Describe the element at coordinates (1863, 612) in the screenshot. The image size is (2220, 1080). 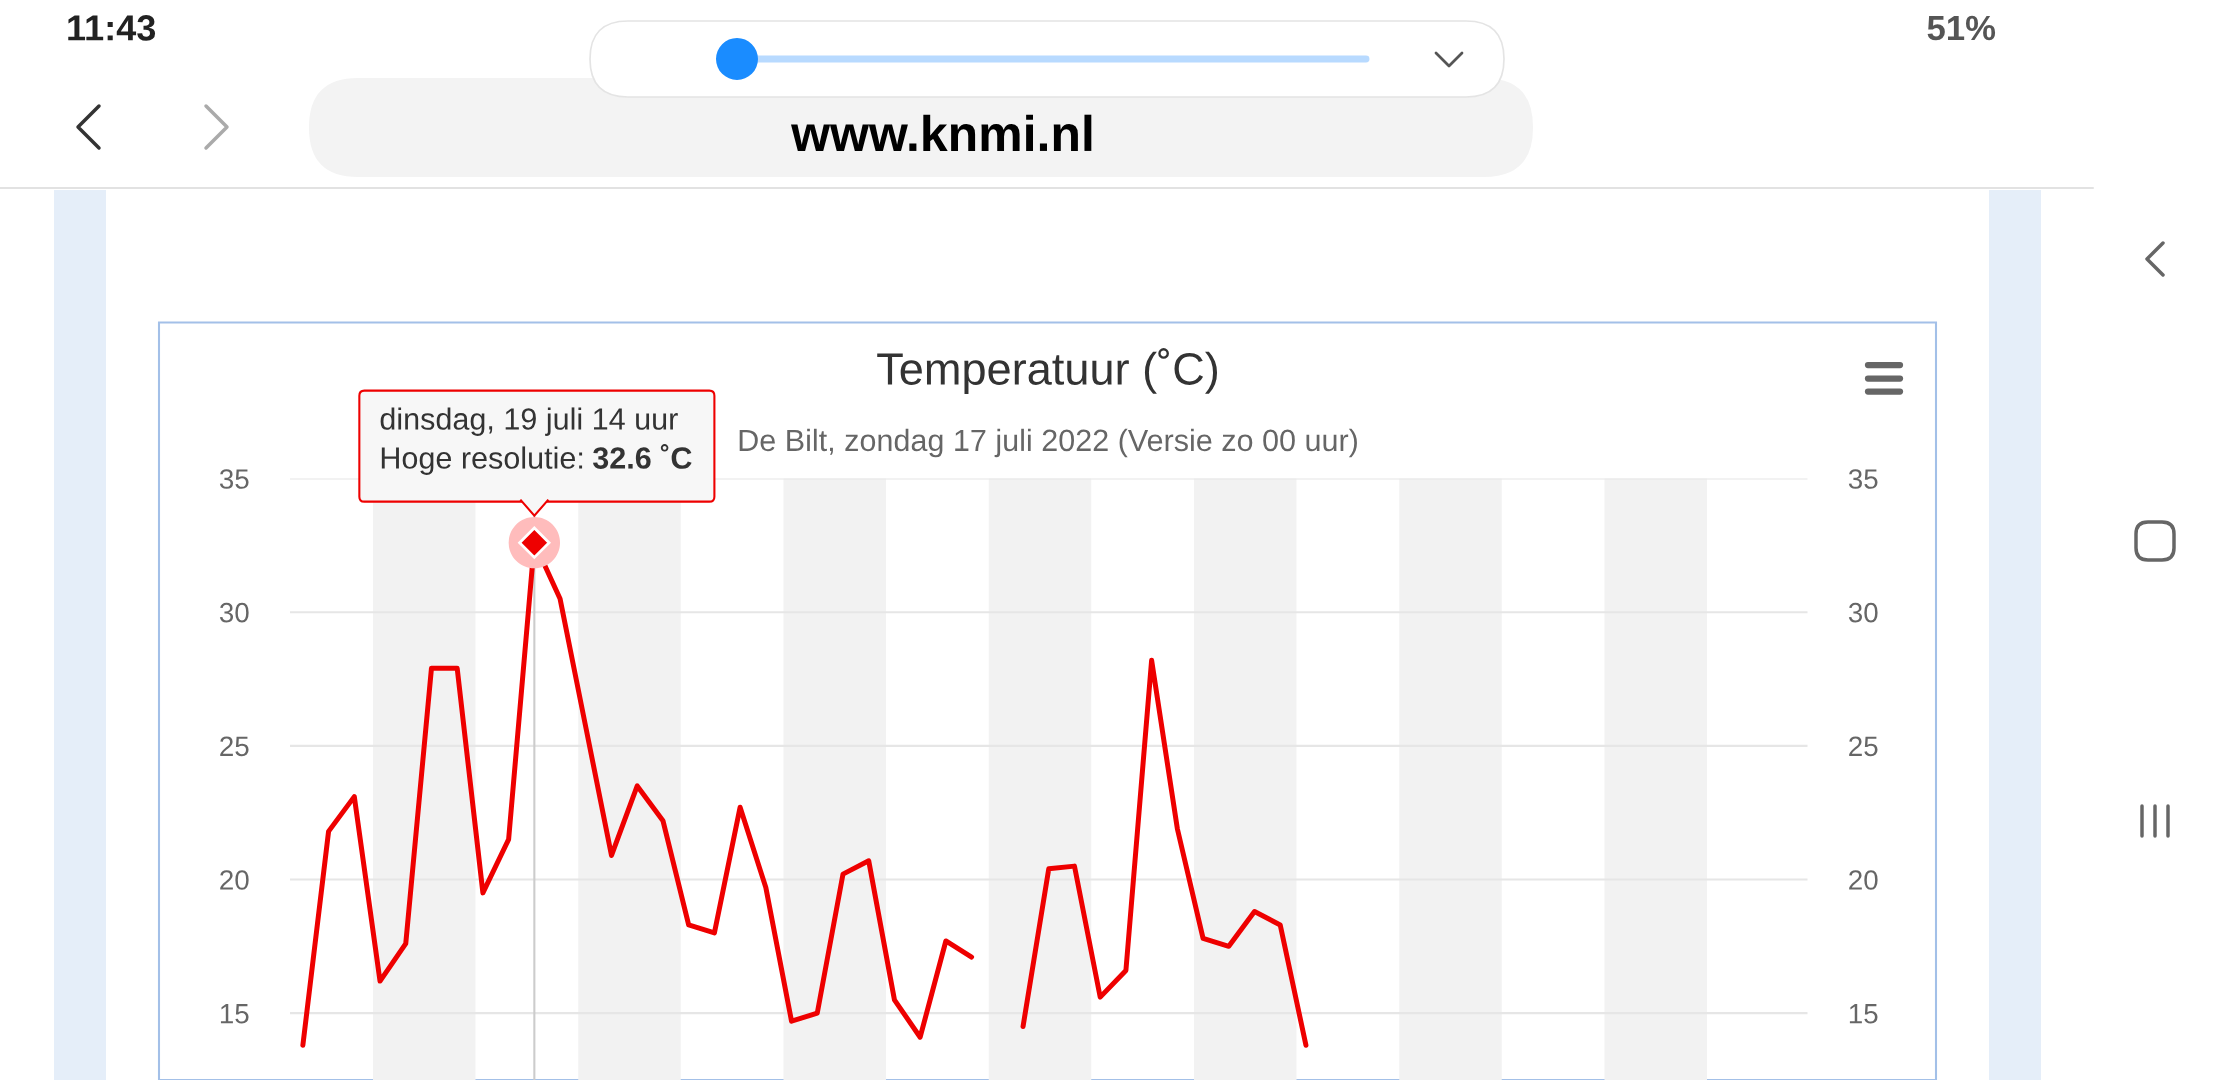
I see `y2-tick-label: 30` at that location.